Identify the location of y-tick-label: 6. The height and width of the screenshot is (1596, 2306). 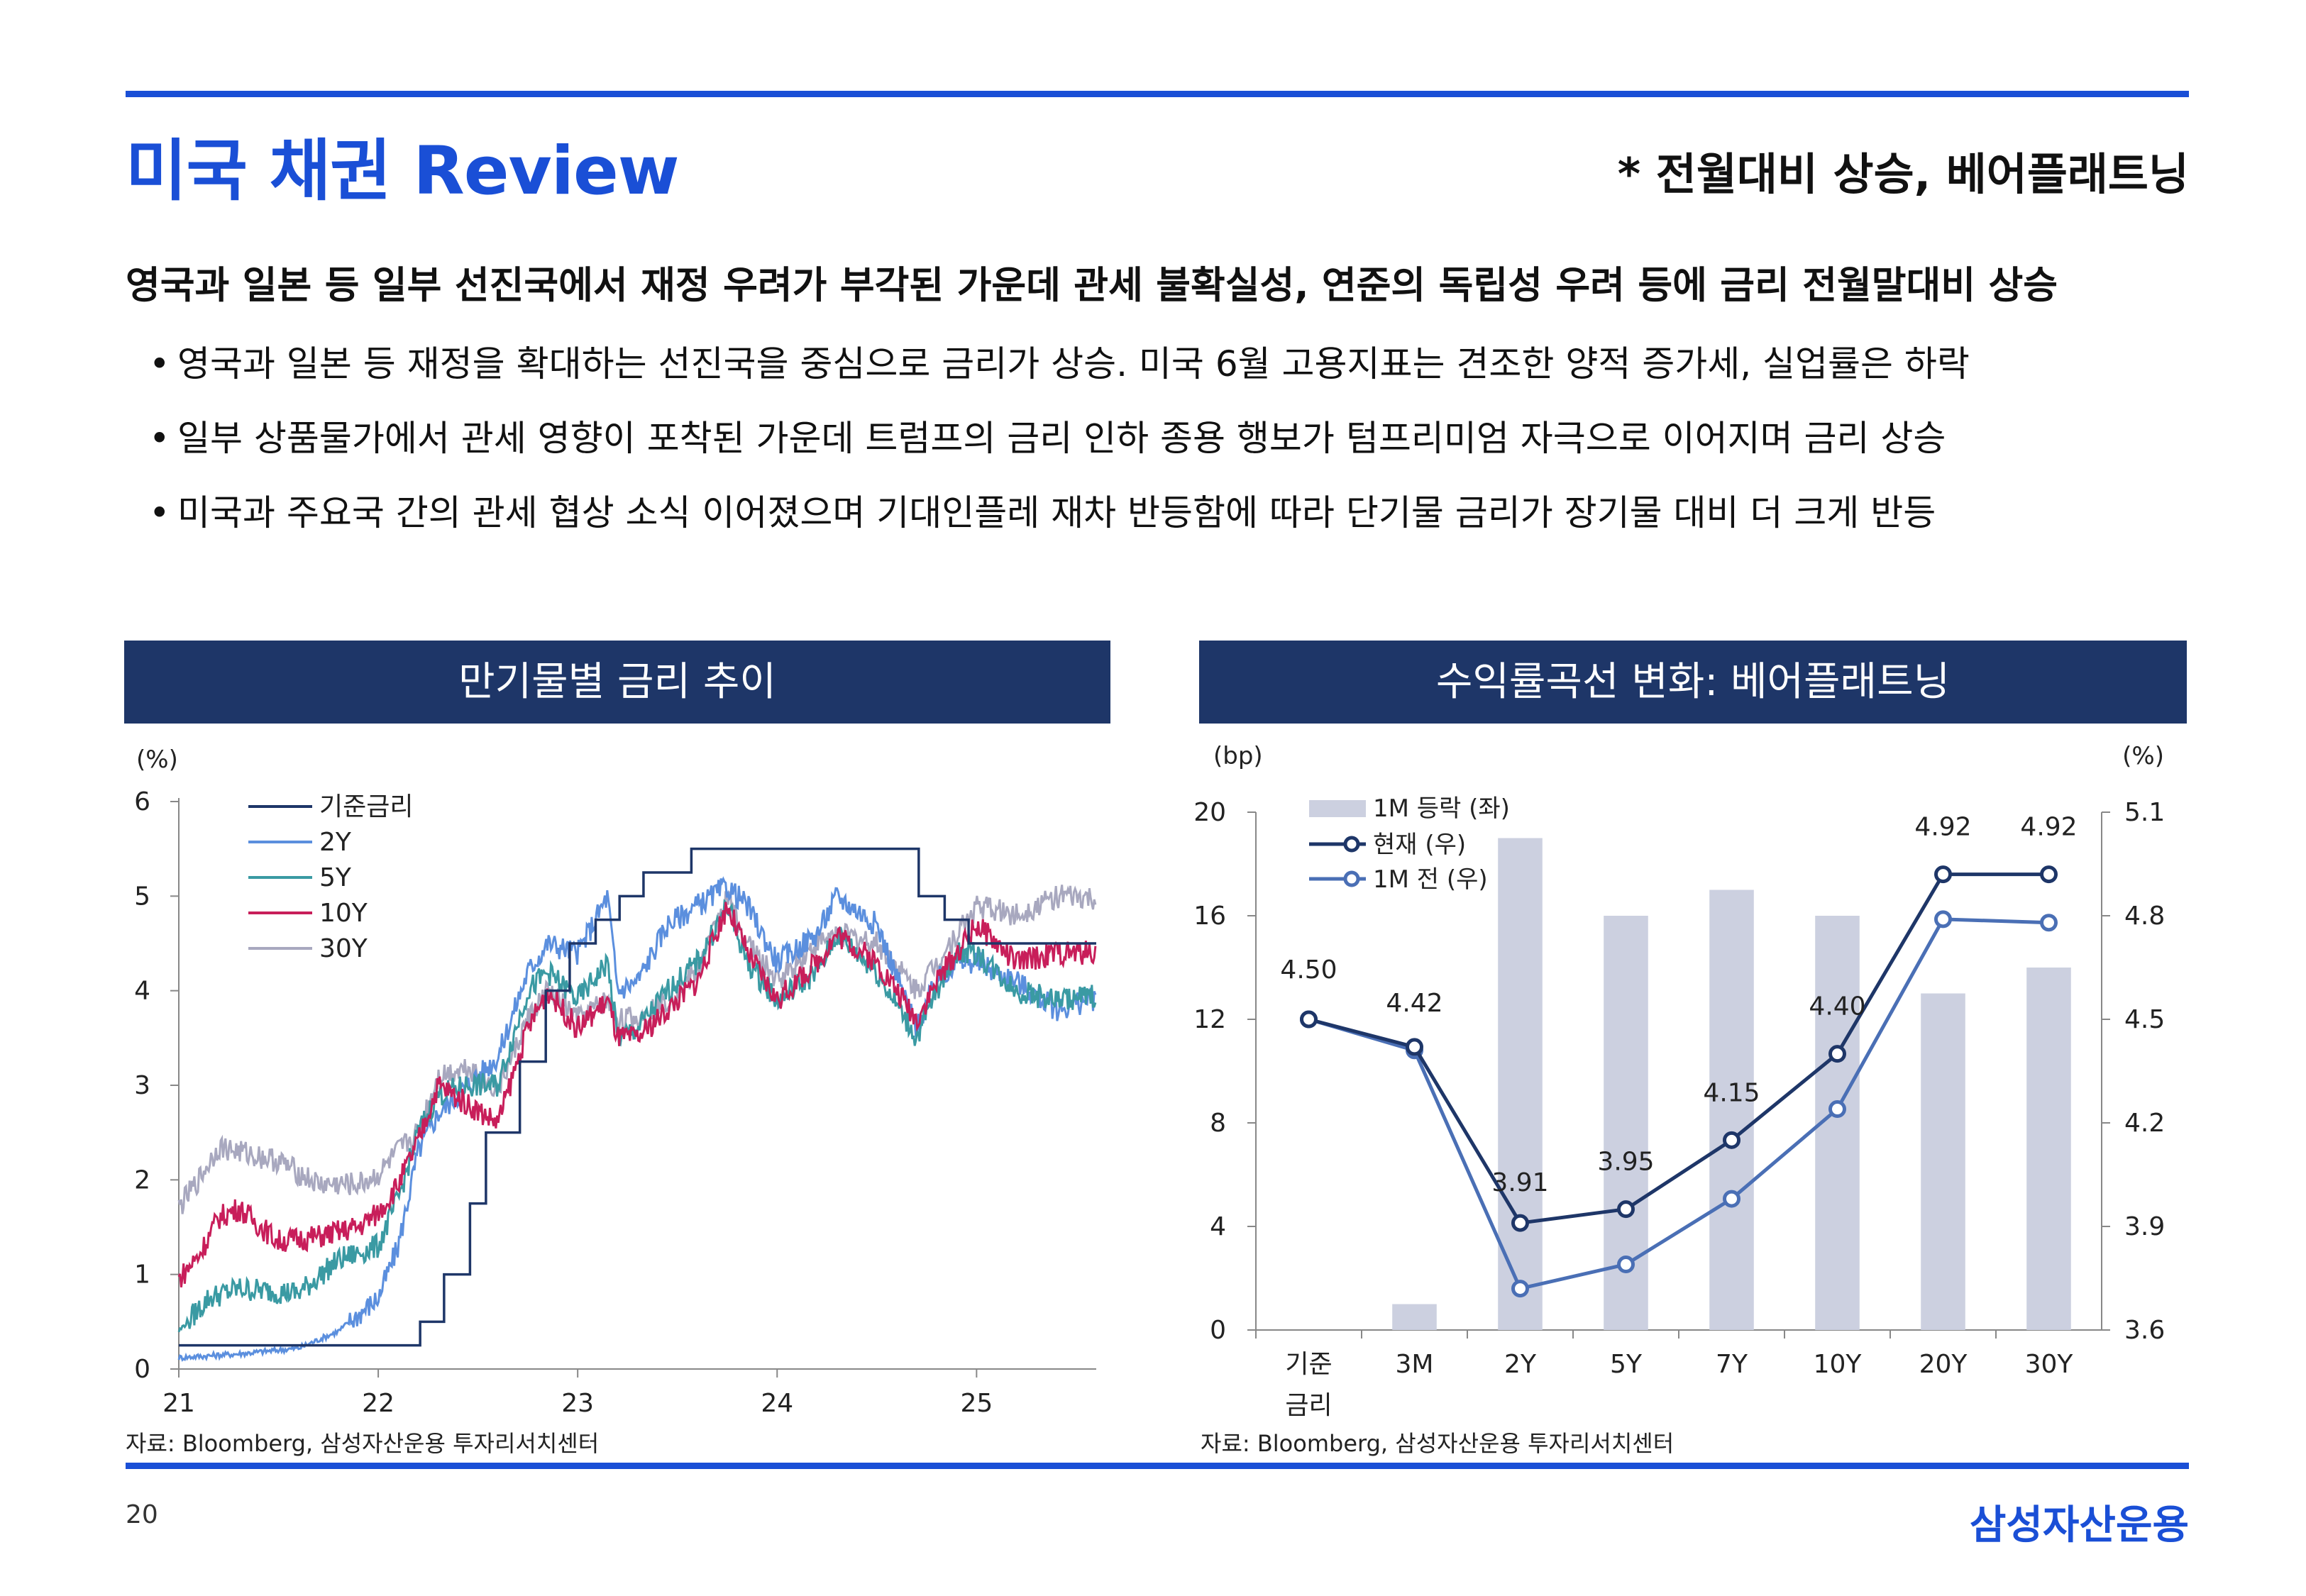
(142, 802).